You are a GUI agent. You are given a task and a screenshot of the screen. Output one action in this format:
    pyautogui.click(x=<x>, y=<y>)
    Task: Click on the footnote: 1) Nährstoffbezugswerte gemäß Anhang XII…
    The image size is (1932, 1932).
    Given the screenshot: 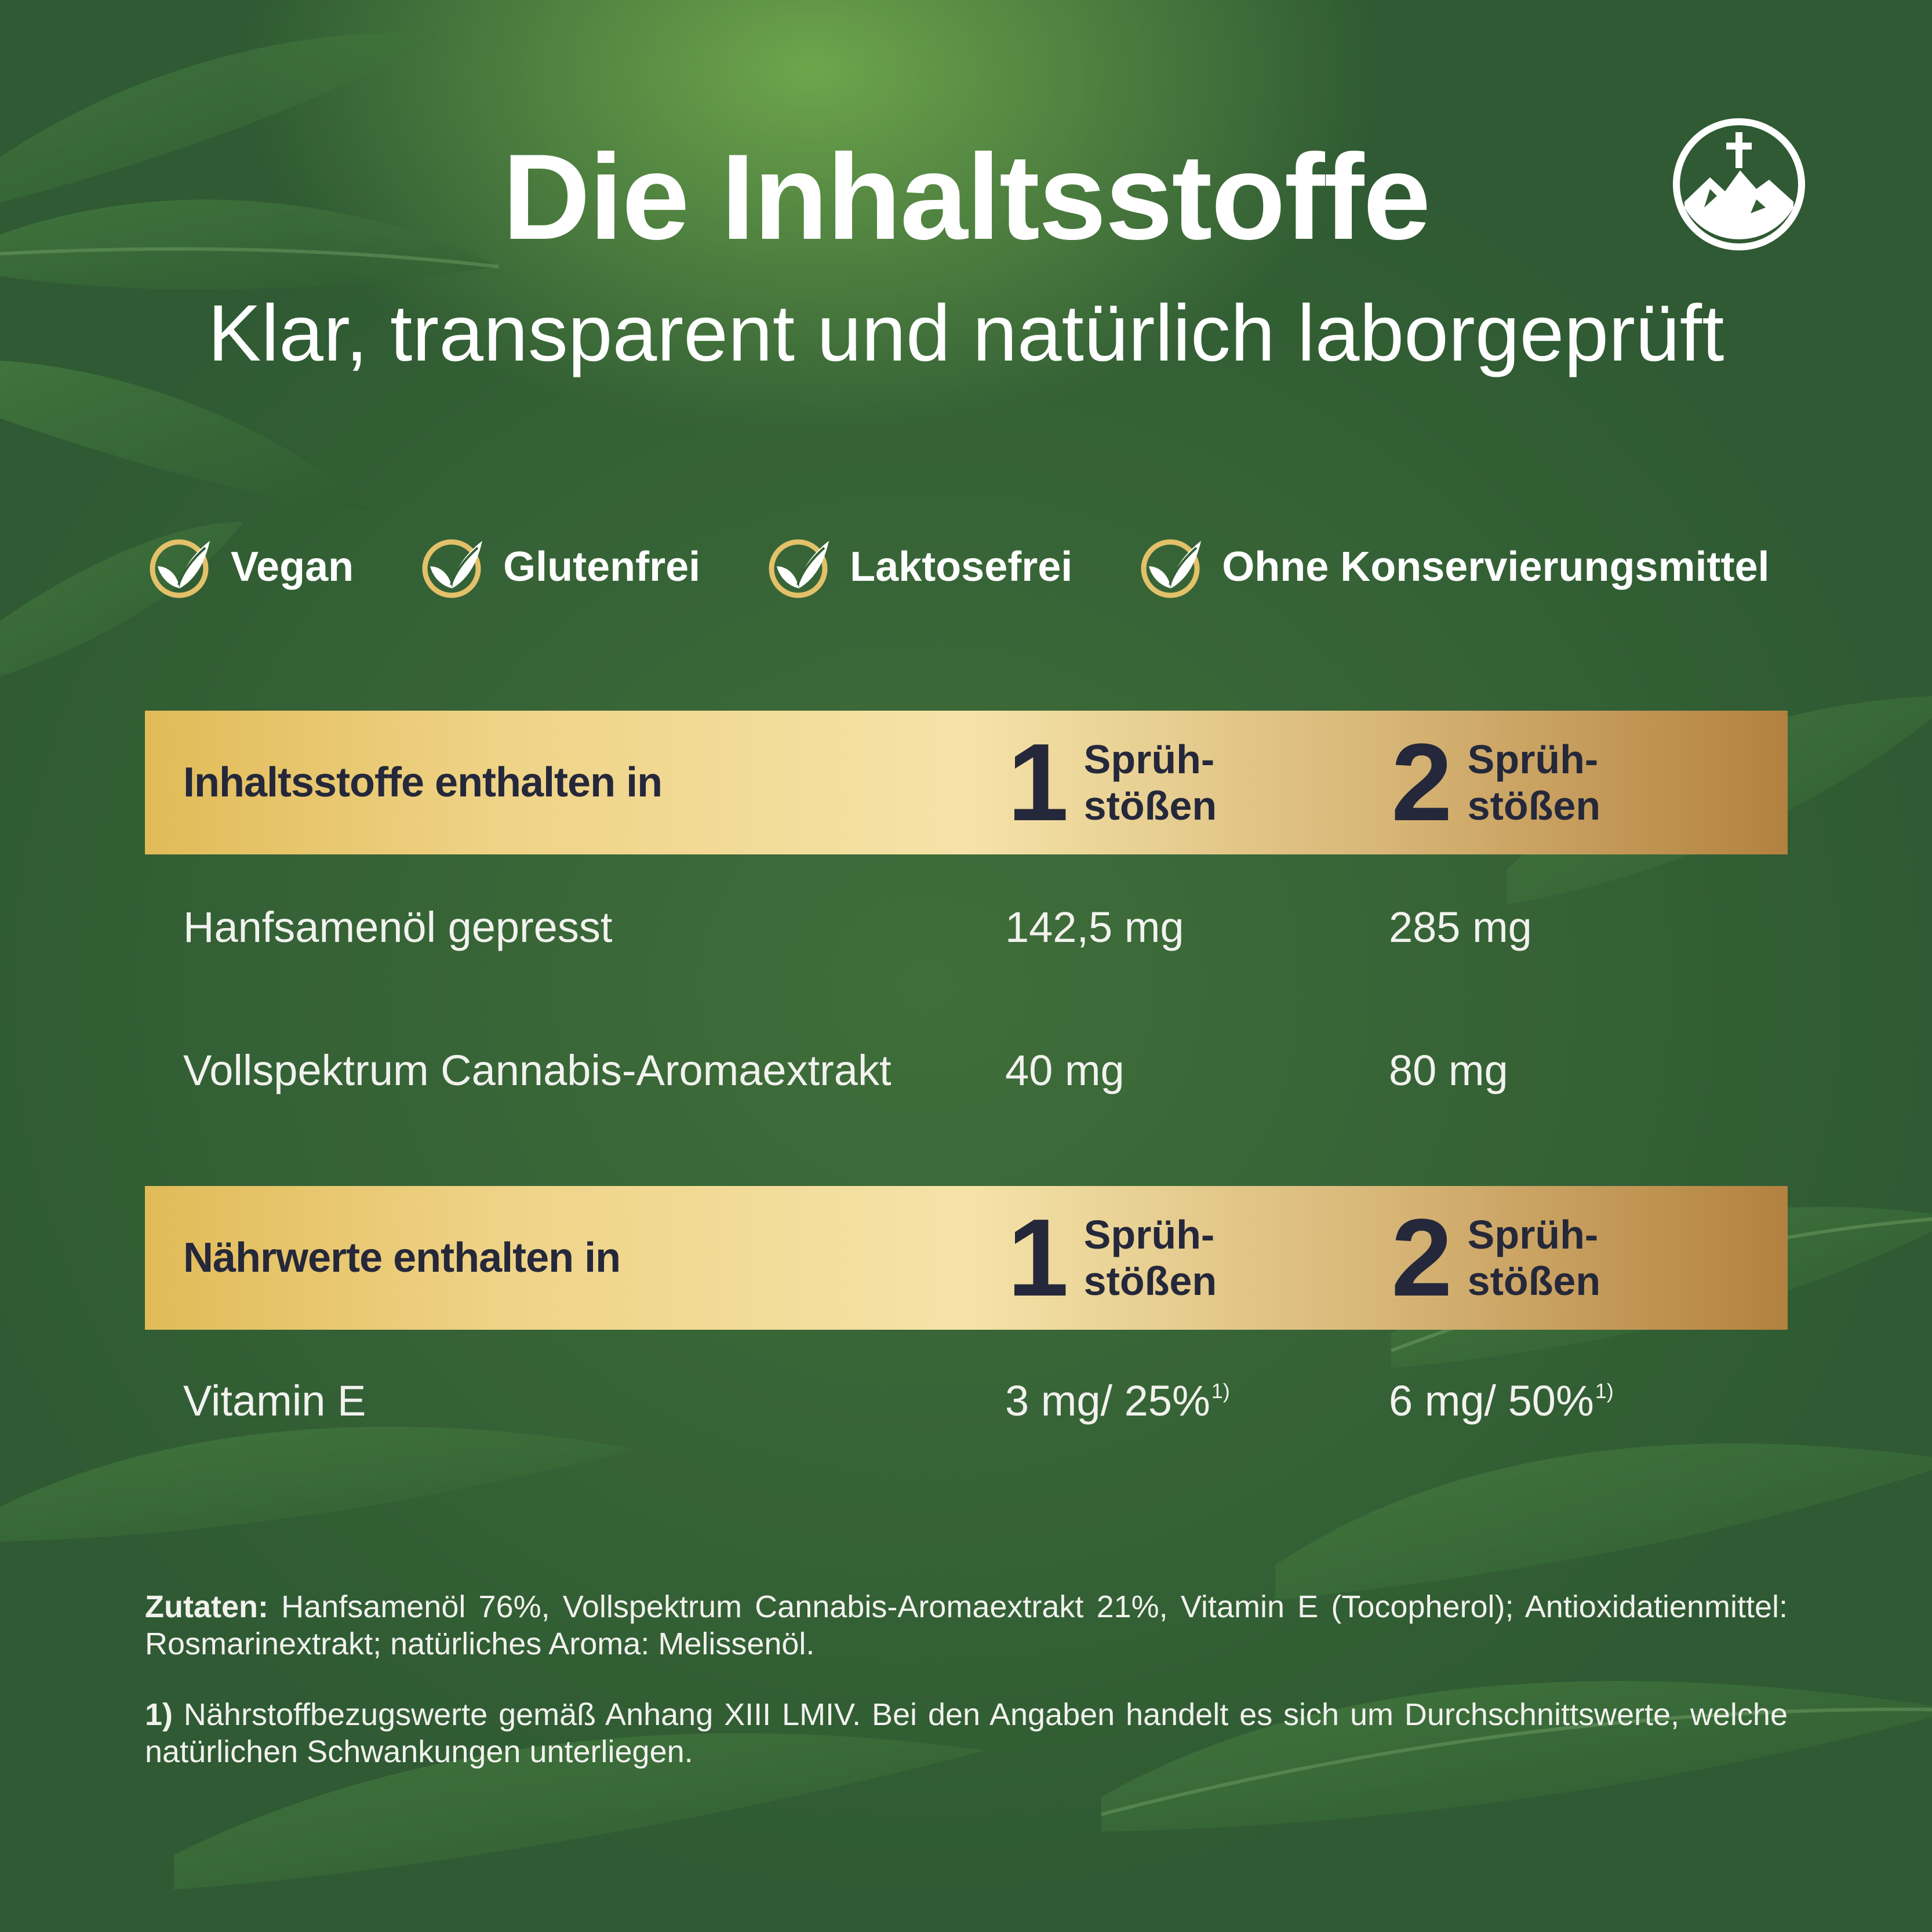 What is the action you would take?
    pyautogui.click(x=966, y=1733)
    